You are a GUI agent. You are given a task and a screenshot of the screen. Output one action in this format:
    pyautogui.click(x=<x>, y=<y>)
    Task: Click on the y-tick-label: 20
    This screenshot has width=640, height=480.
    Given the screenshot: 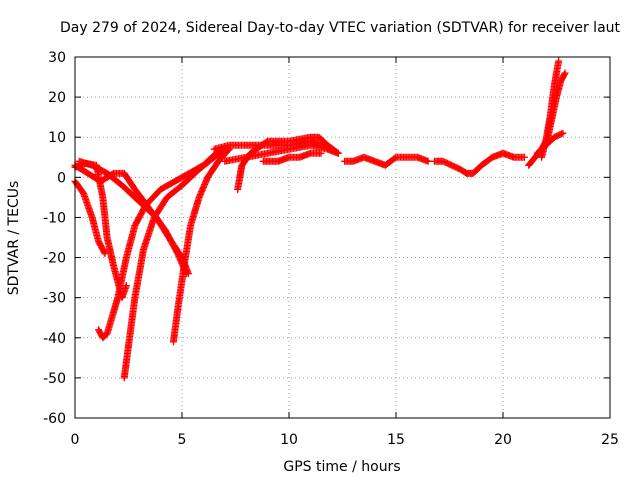 What is the action you would take?
    pyautogui.click(x=57, y=98)
    